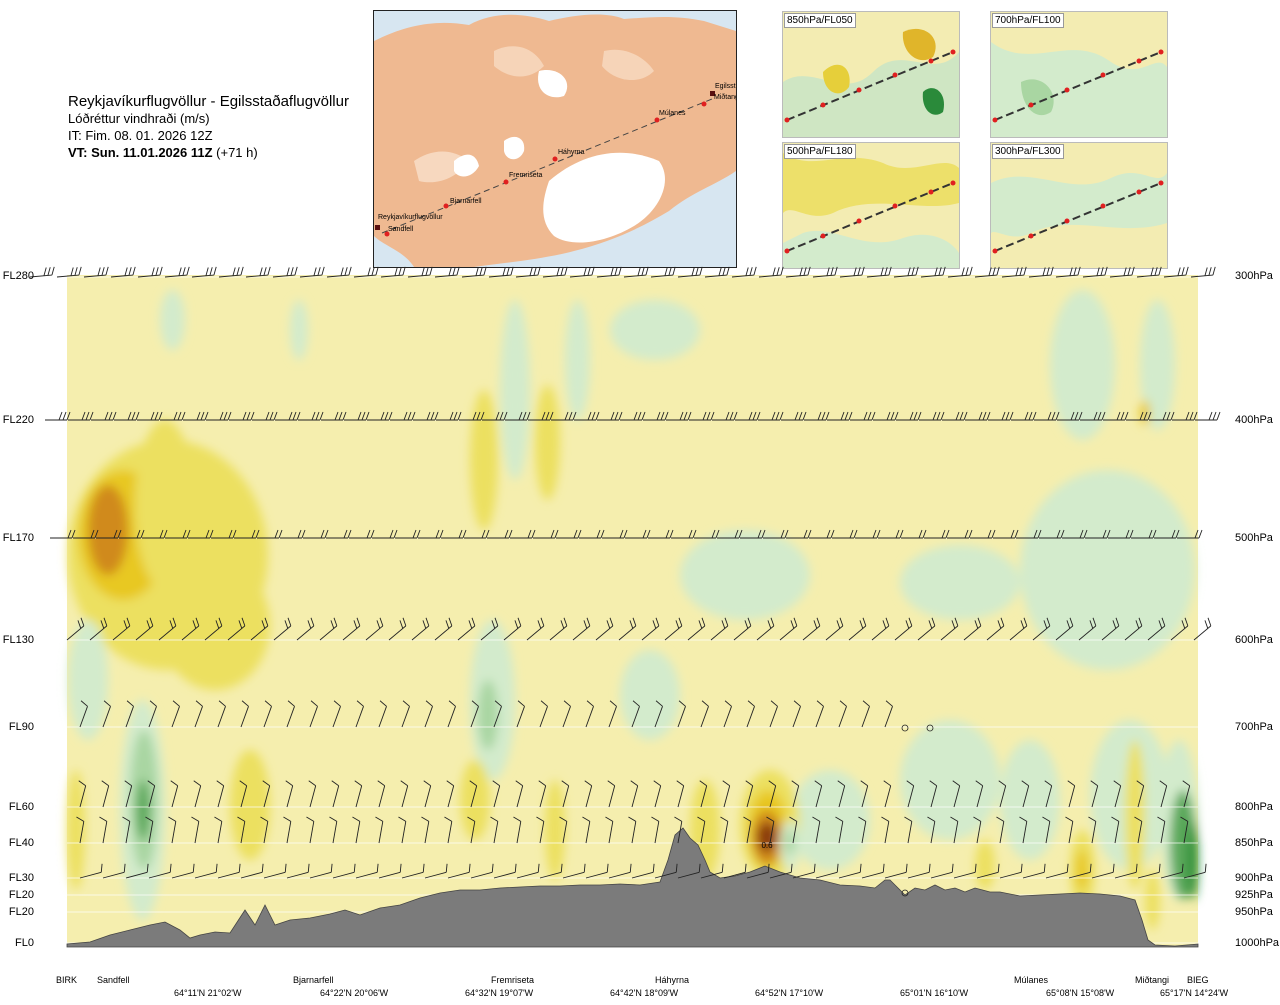  I want to click on terrain-profile, so click(632, 887).